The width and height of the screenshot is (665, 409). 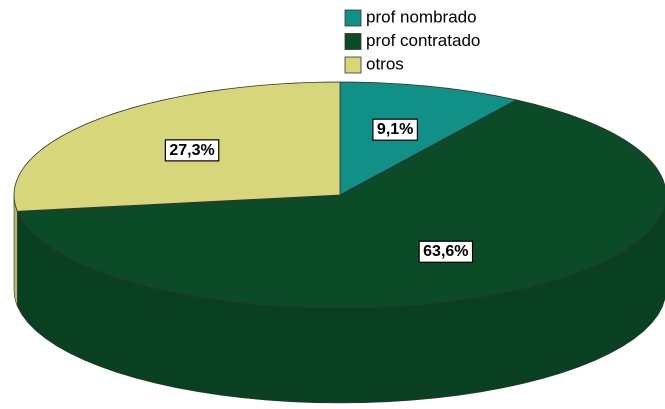 I want to click on data-label: 63,6%, so click(x=446, y=251).